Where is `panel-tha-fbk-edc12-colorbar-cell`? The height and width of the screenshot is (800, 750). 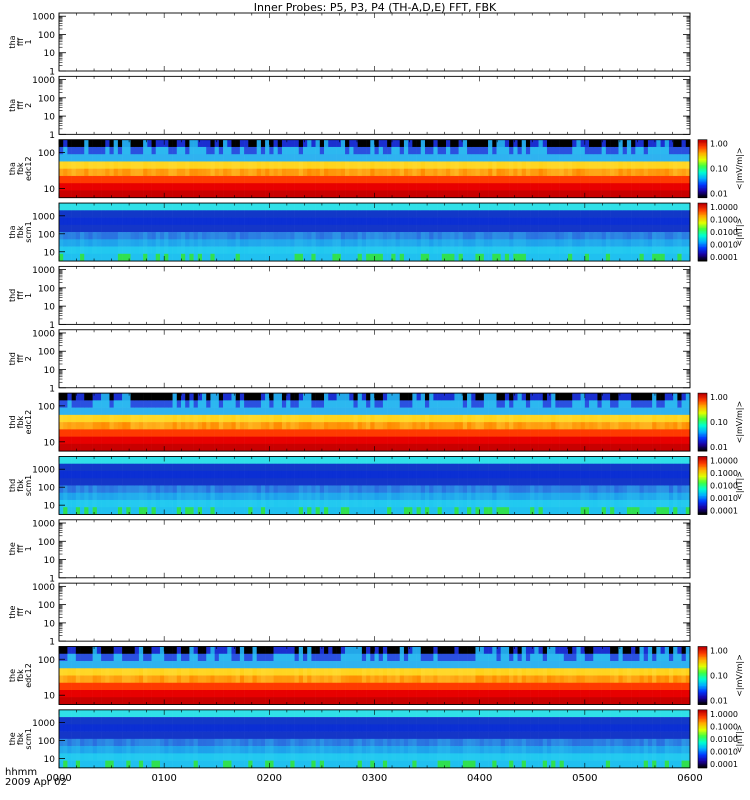 panel-tha-fbk-edc12-colorbar-cell is located at coordinates (702, 155).